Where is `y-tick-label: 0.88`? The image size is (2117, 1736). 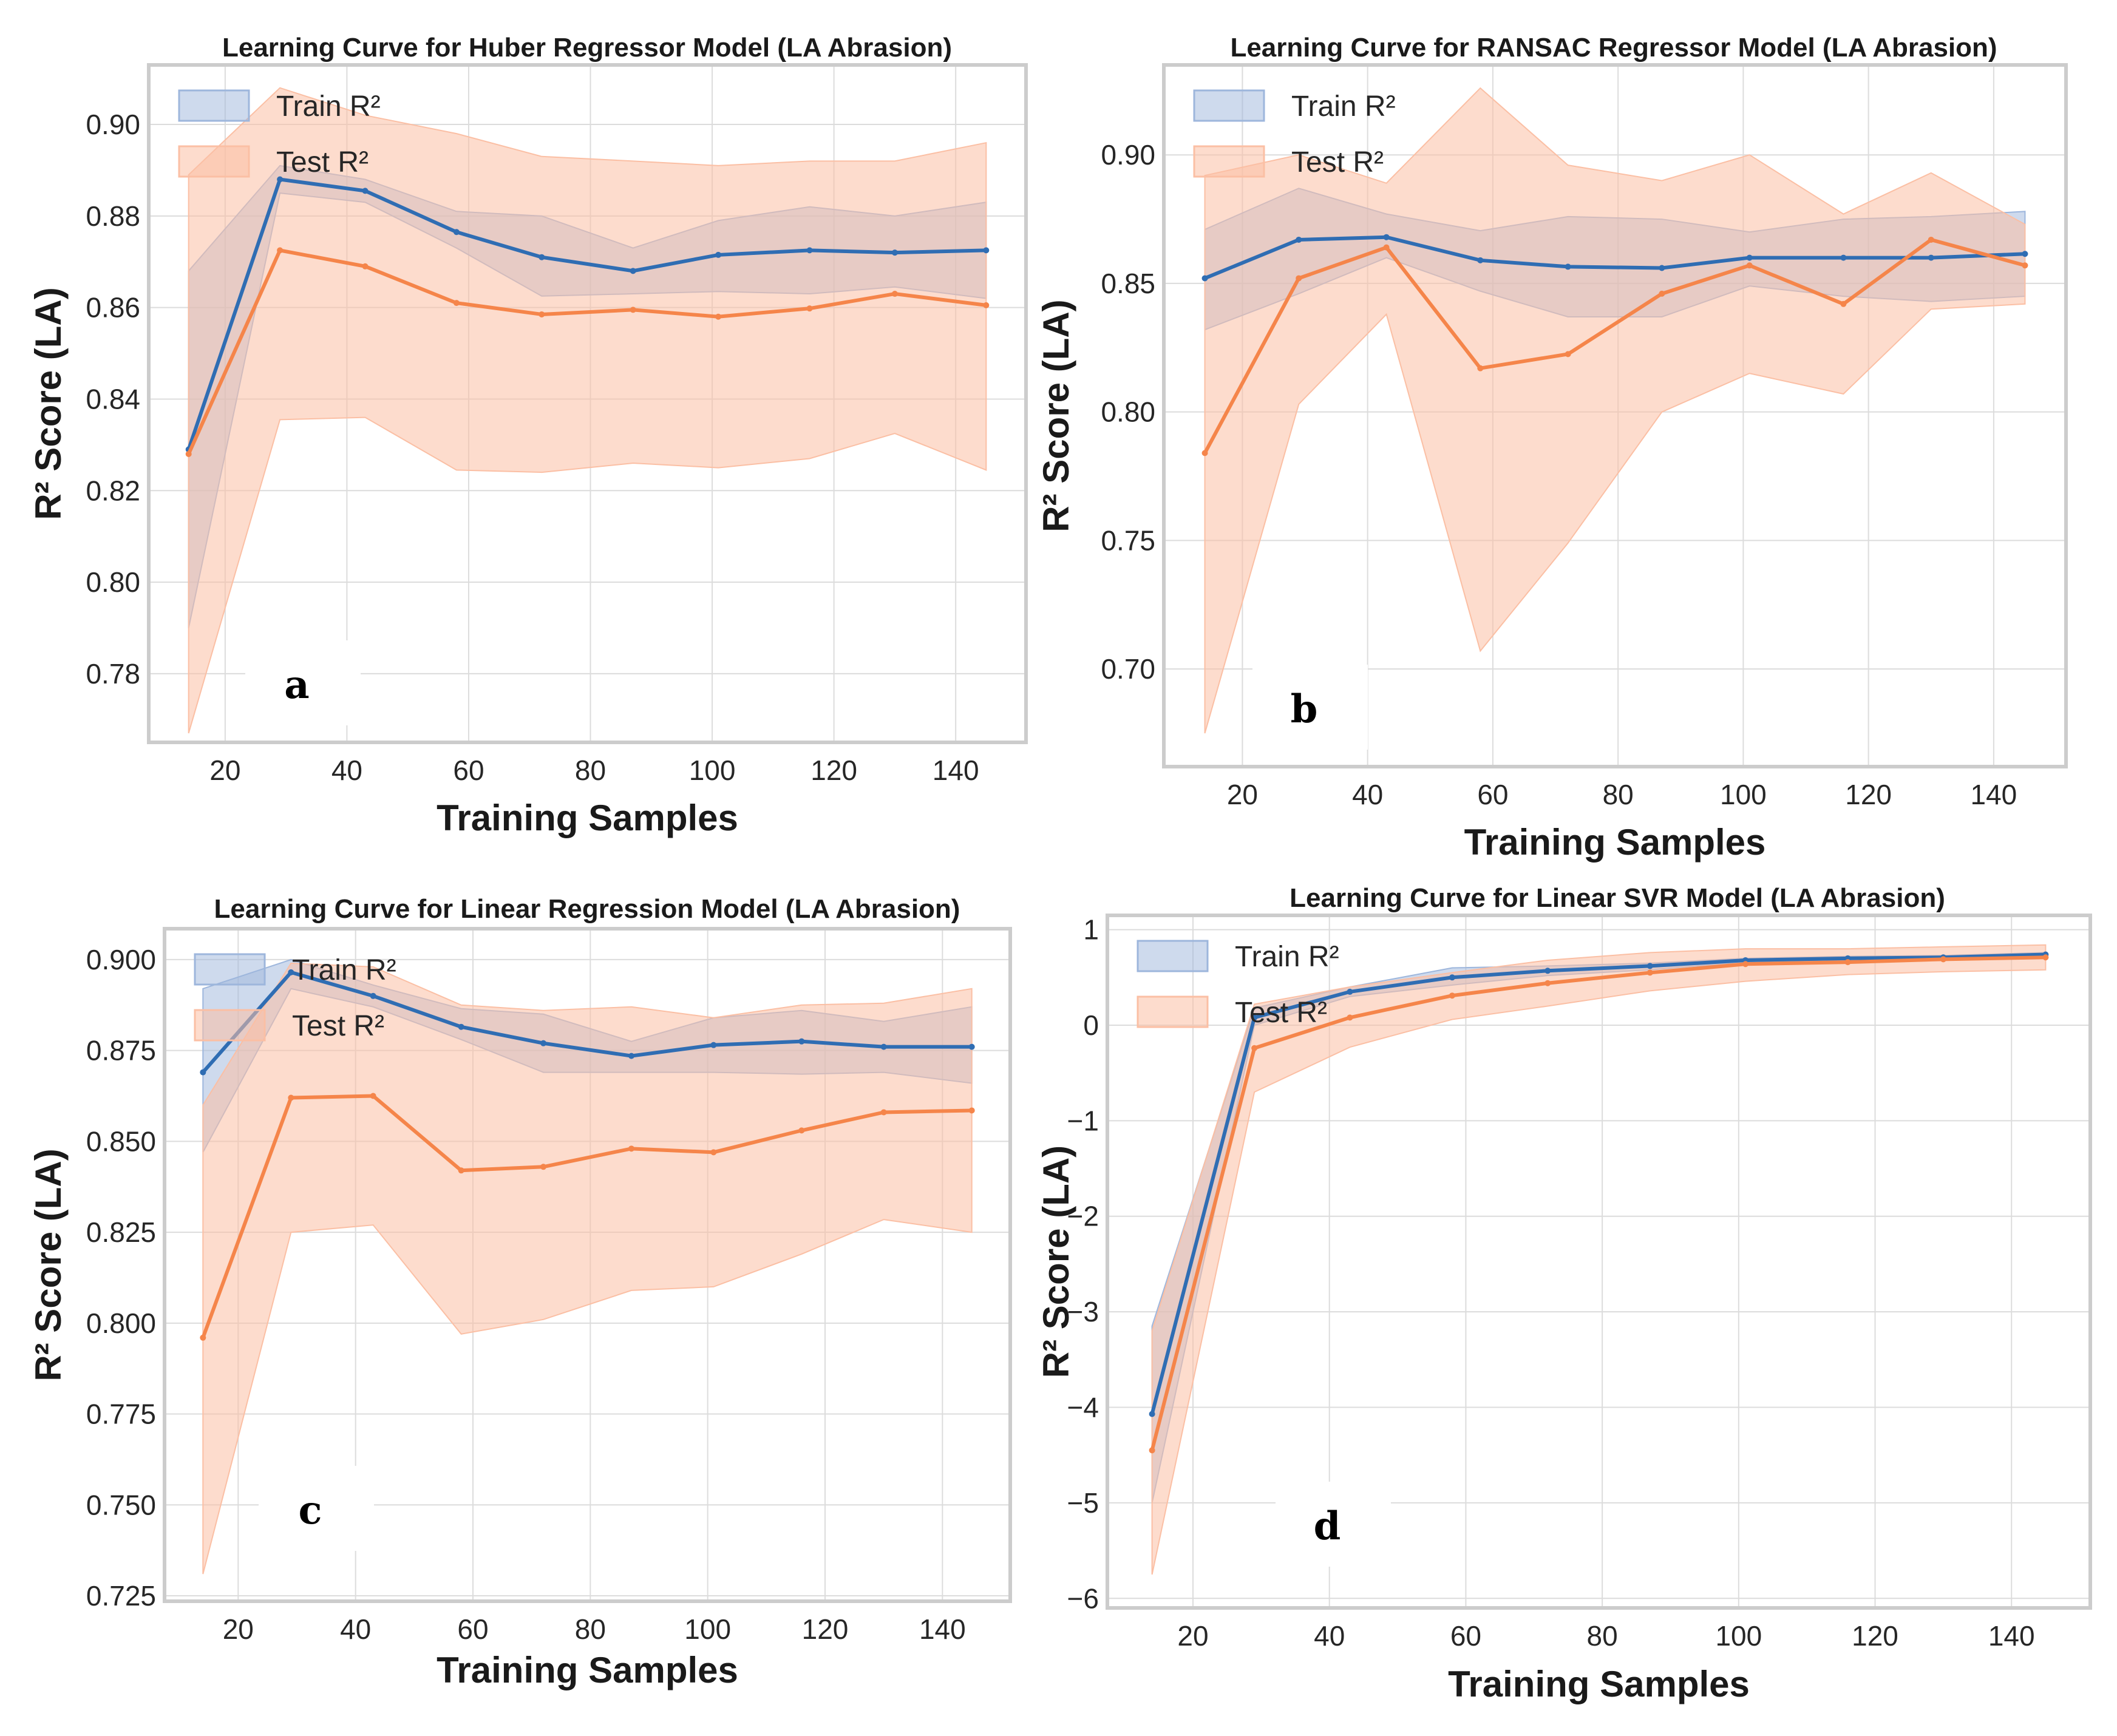
y-tick-label: 0.88 is located at coordinates (113, 216).